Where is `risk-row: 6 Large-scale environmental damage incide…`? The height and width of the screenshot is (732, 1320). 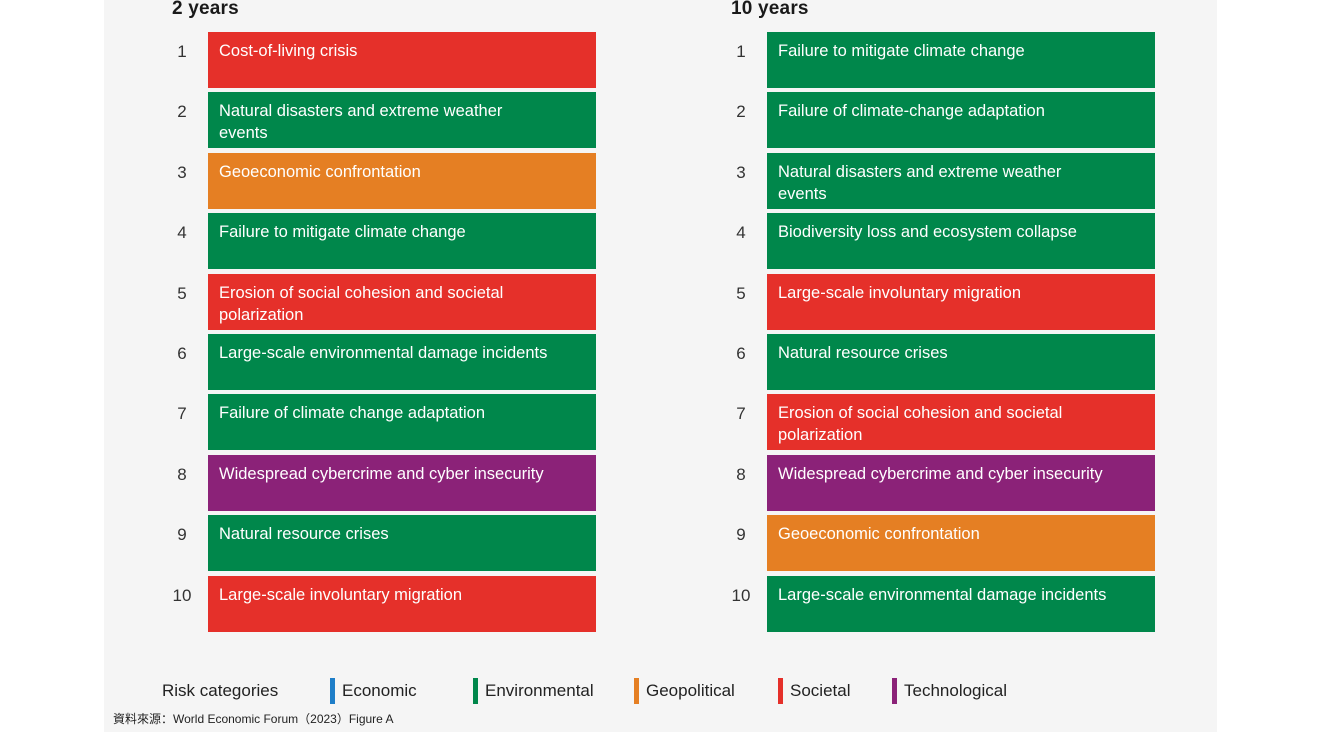
risk-row: 6 Large-scale environmental damage incide… is located at coordinates (379, 362).